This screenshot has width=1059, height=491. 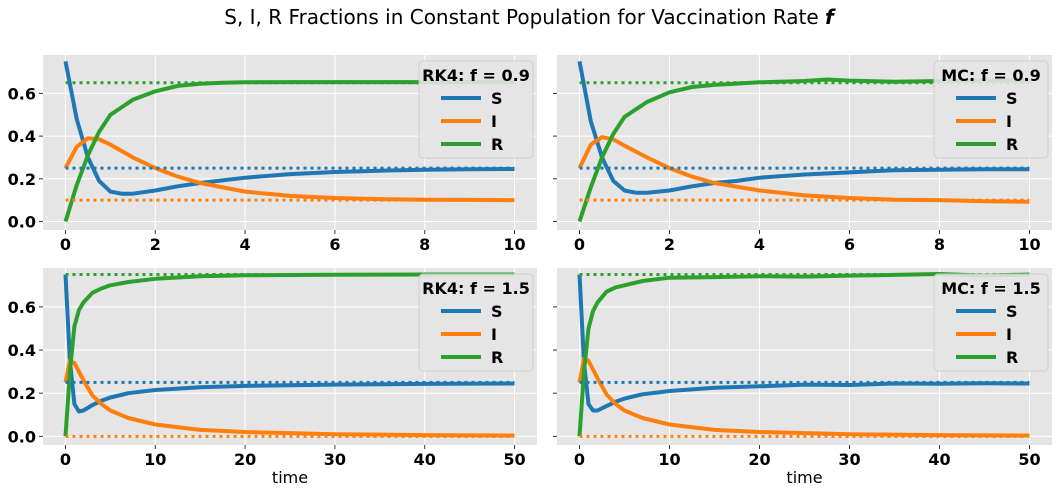 I want to click on legend-title: MC: f = 0.9, so click(x=990, y=75).